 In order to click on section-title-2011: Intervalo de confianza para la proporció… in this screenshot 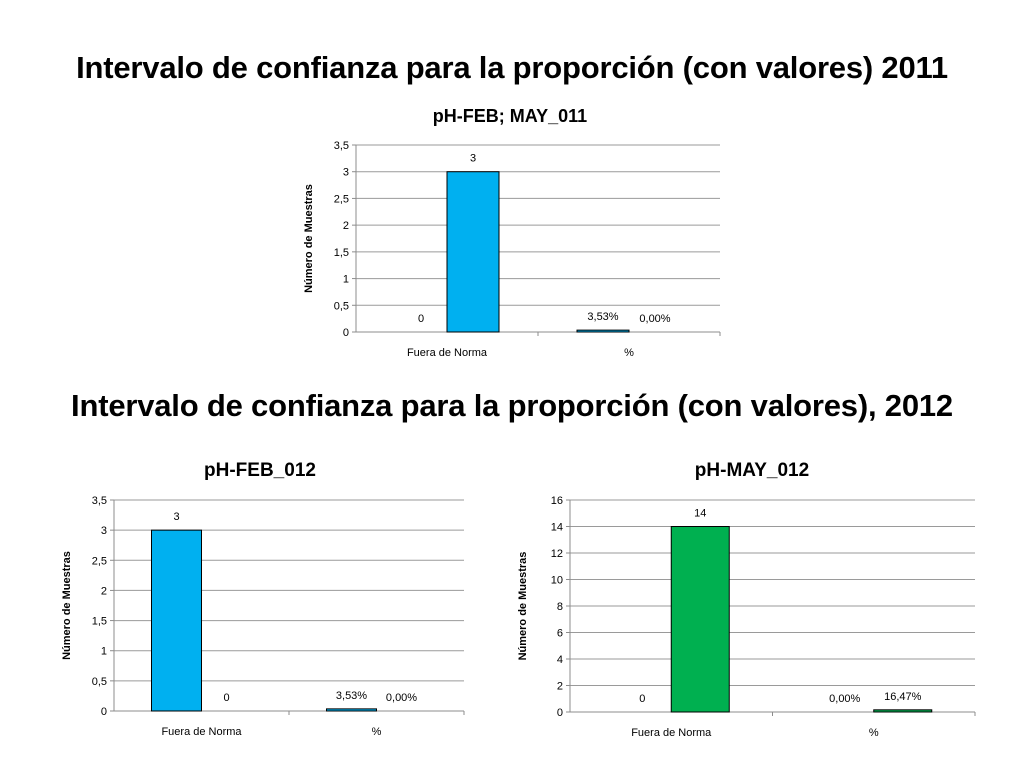, I will do `click(512, 67)`.